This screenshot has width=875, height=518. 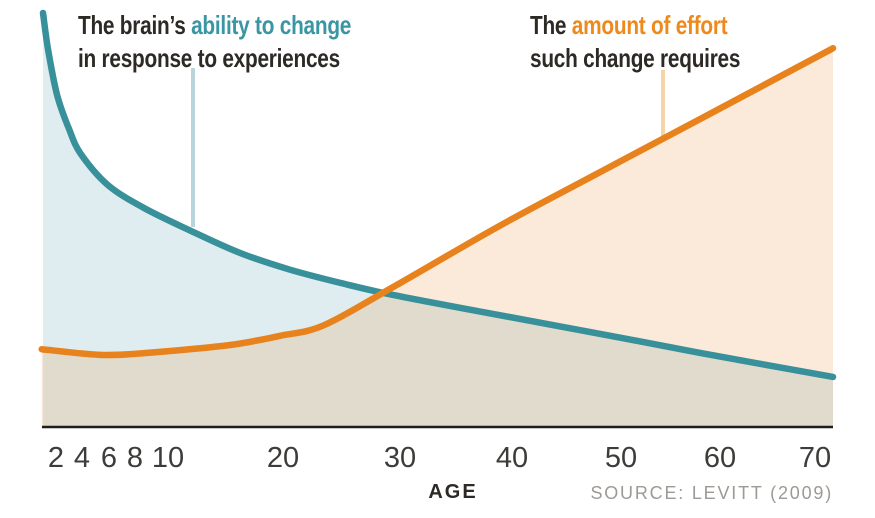 What do you see at coordinates (621, 458) in the screenshot?
I see `x-tick-50: 50` at bounding box center [621, 458].